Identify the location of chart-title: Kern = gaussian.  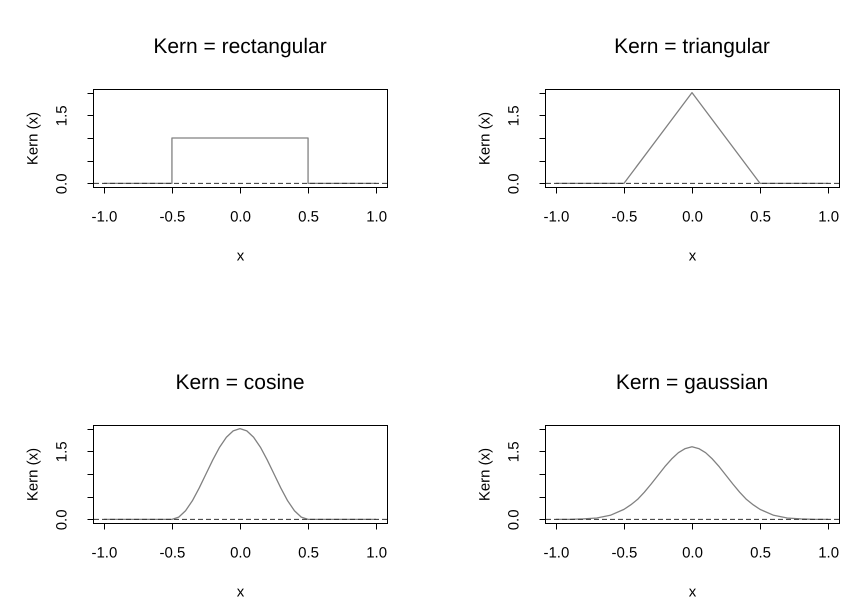
(692, 382).